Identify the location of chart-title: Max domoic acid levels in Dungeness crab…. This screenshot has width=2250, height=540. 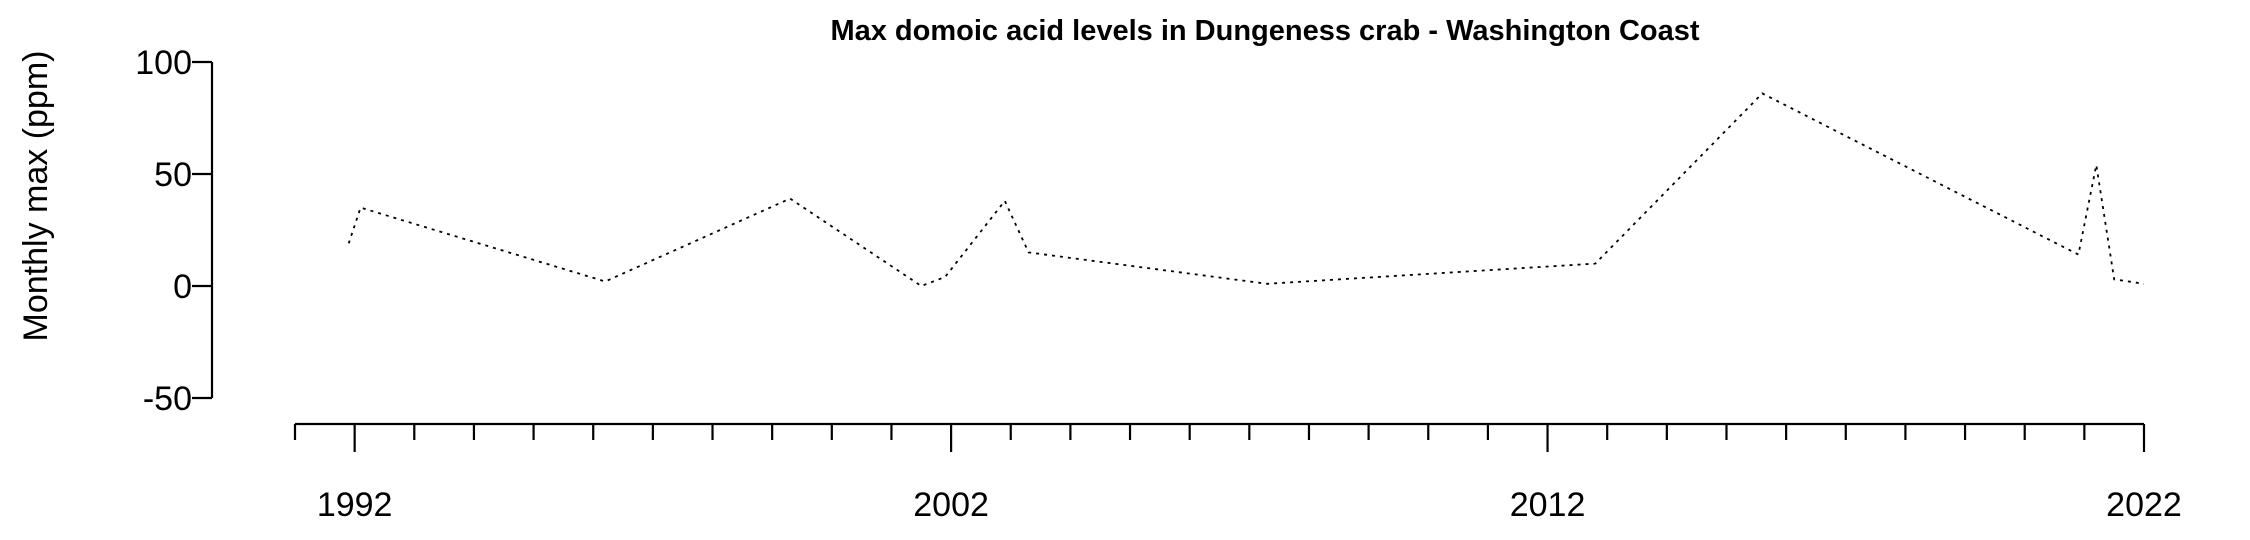
(1264, 31).